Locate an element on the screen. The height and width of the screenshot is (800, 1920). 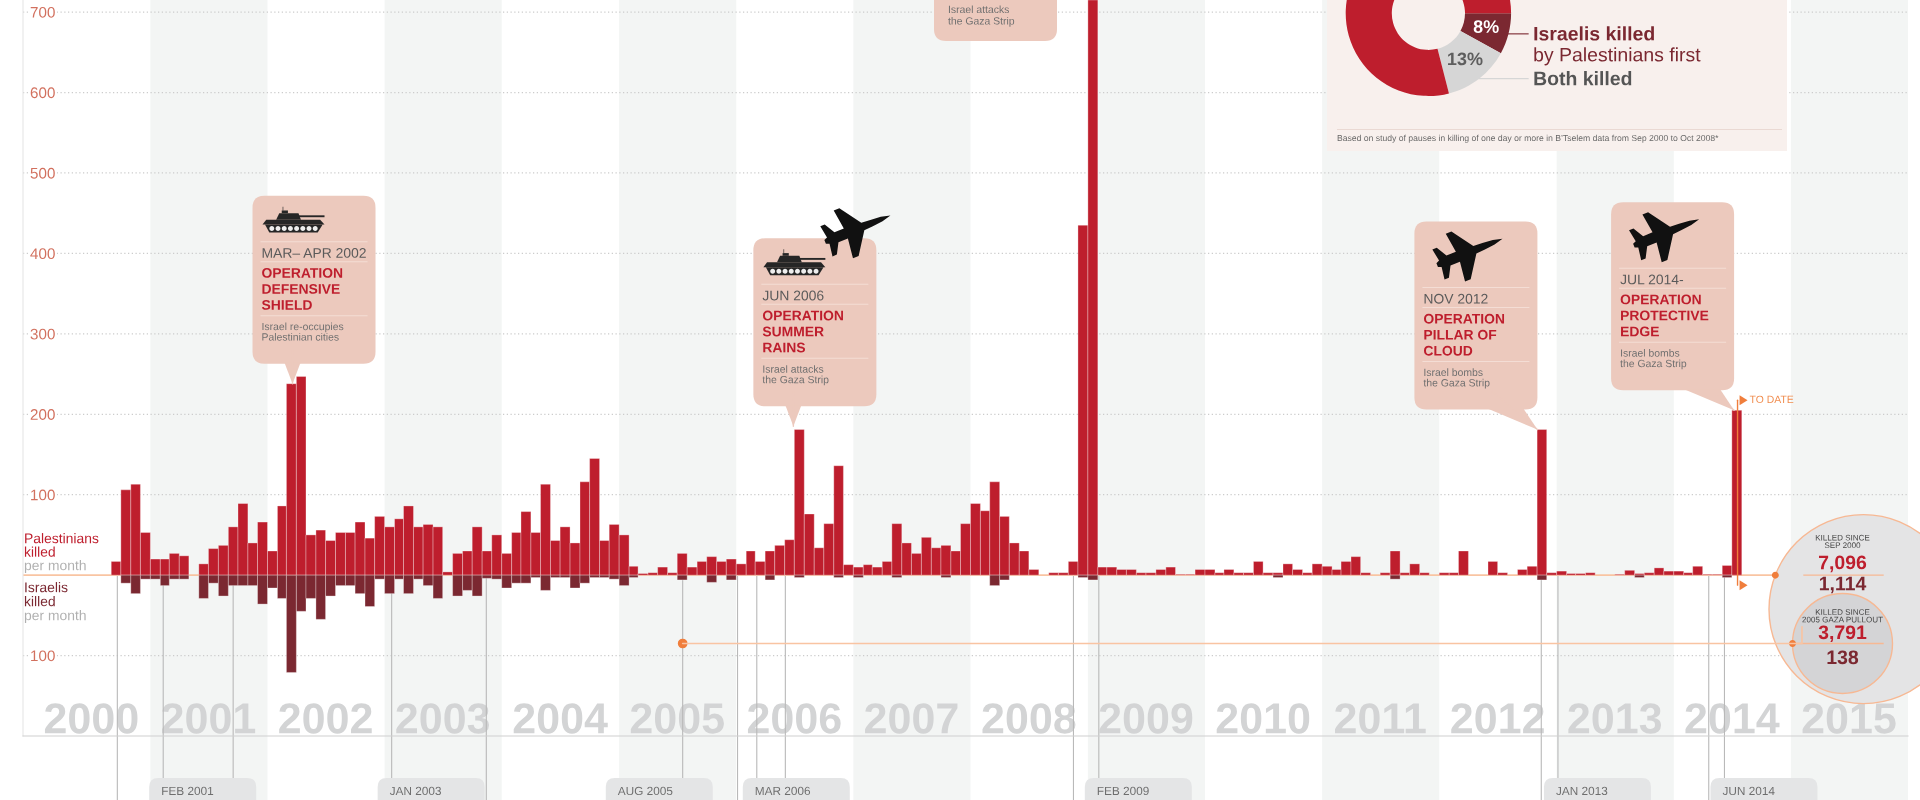
annotation: TO DATE is located at coordinates (1771, 399).